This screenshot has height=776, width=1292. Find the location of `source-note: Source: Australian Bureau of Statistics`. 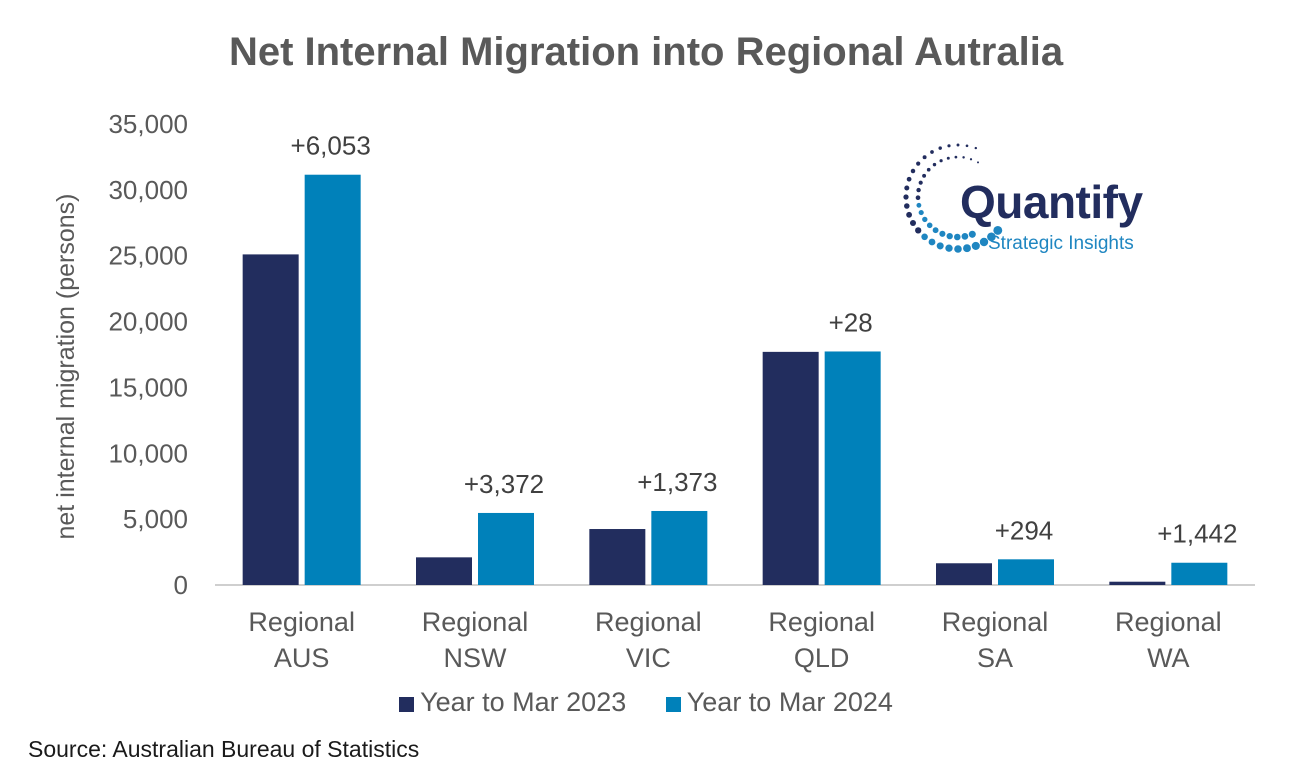

source-note: Source: Australian Bureau of Statistics is located at coordinates (224, 749).